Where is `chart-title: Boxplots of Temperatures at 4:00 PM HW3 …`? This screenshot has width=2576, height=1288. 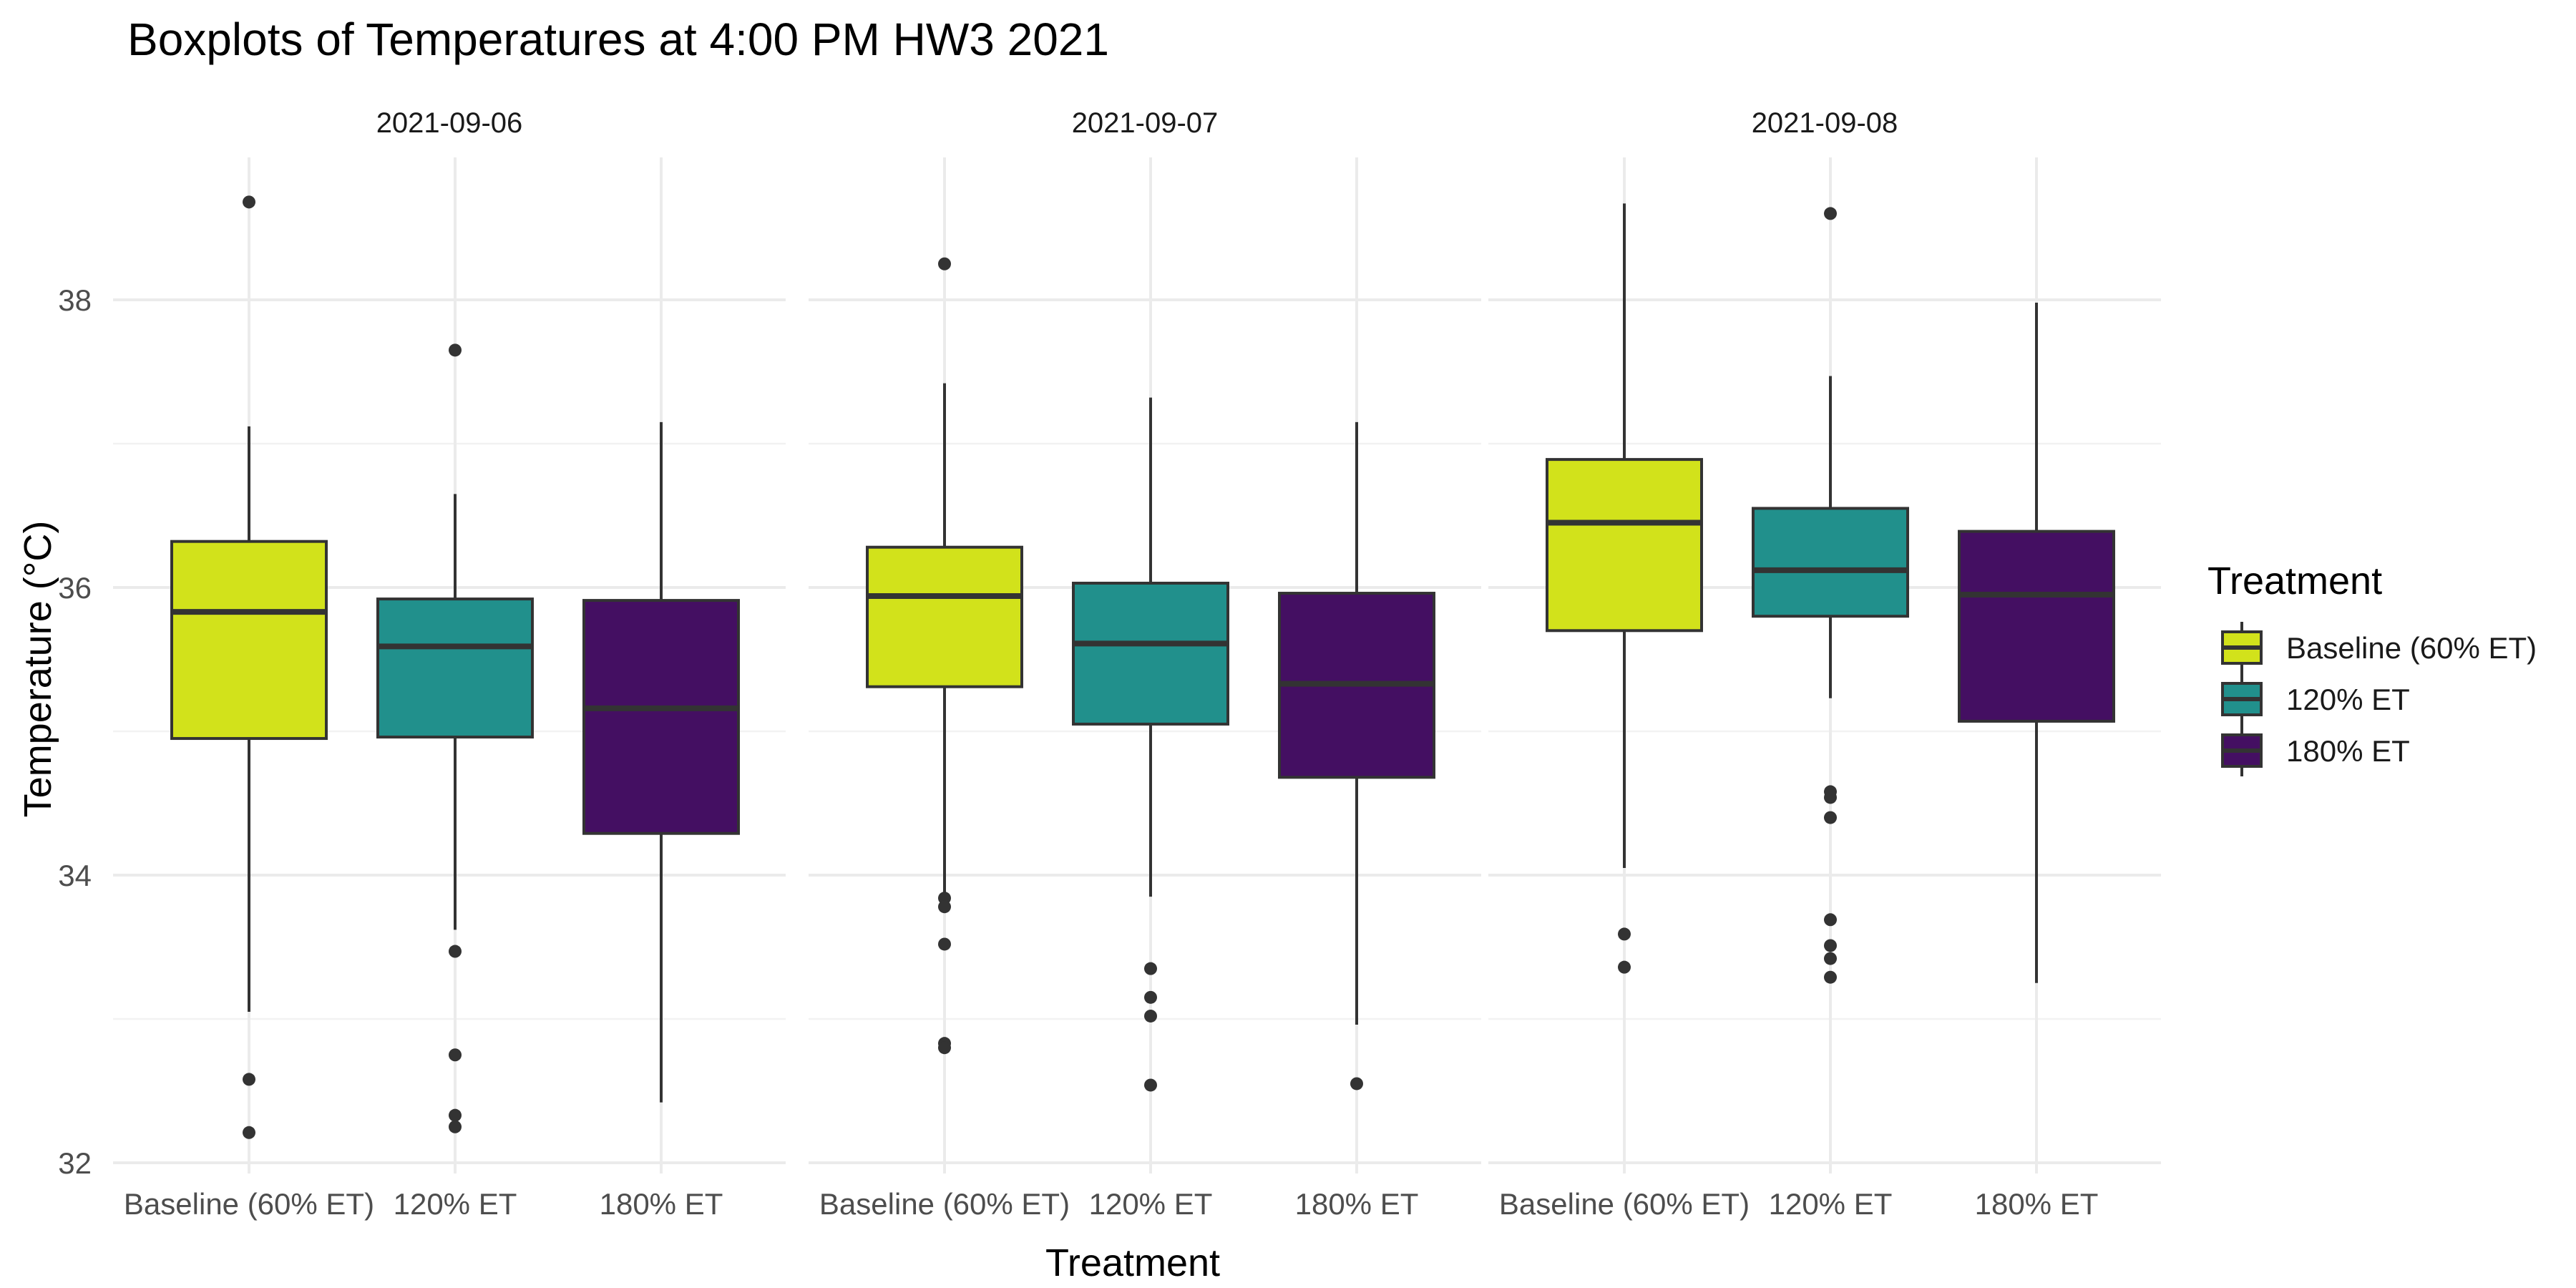 chart-title: Boxplots of Temperatures at 4:00 PM HW3 … is located at coordinates (618, 39).